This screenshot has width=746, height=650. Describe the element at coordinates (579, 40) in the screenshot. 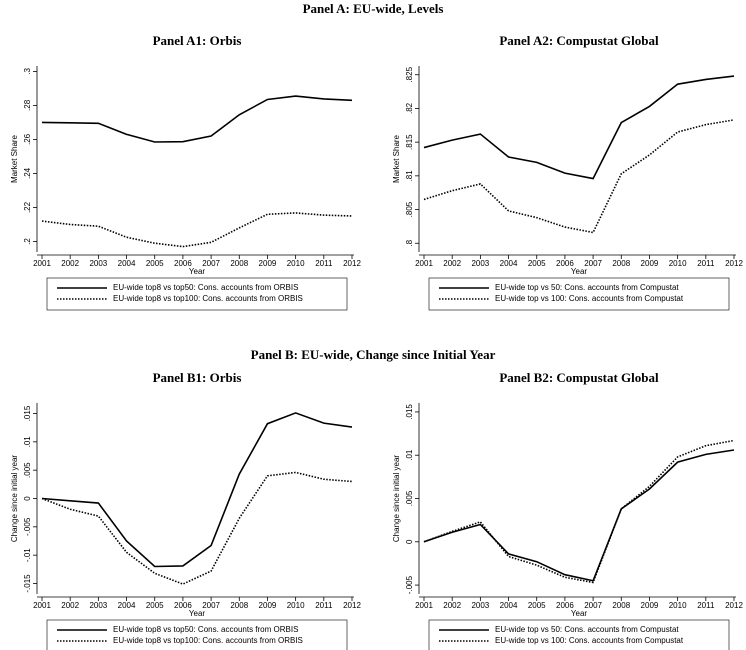

I see `chart-title: Panel A2: Compustat Global` at that location.